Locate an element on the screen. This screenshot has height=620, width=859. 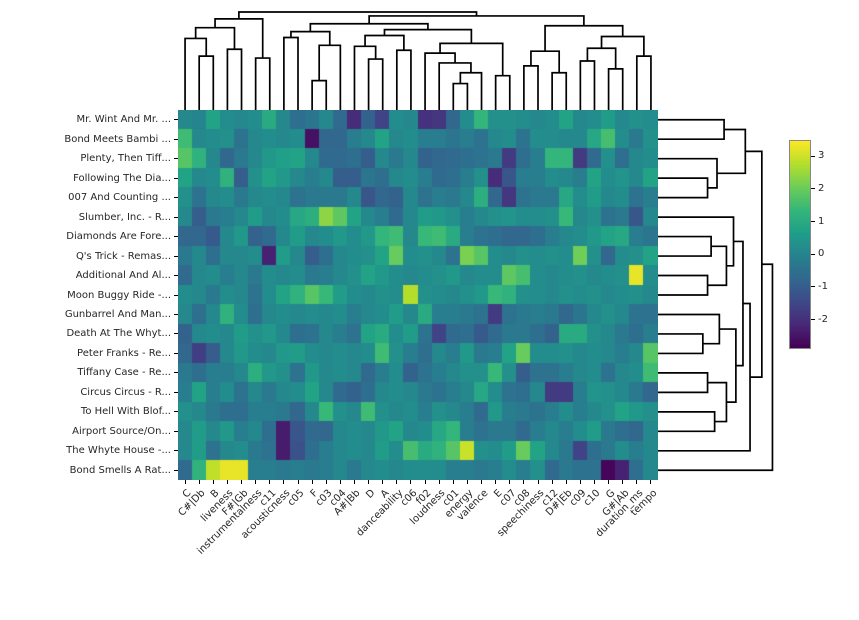
colorbar-gradient is located at coordinates (800, 244).